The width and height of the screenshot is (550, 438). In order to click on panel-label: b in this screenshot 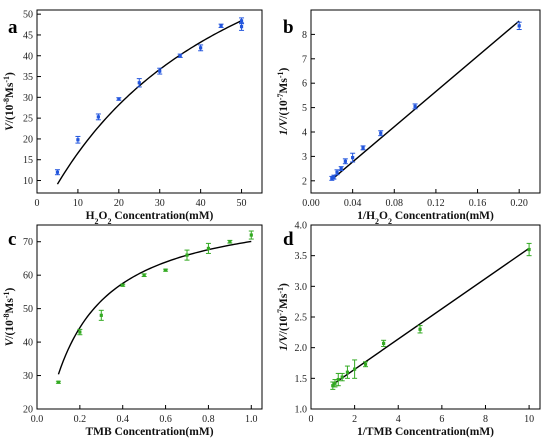, I will do `click(288, 27)`.